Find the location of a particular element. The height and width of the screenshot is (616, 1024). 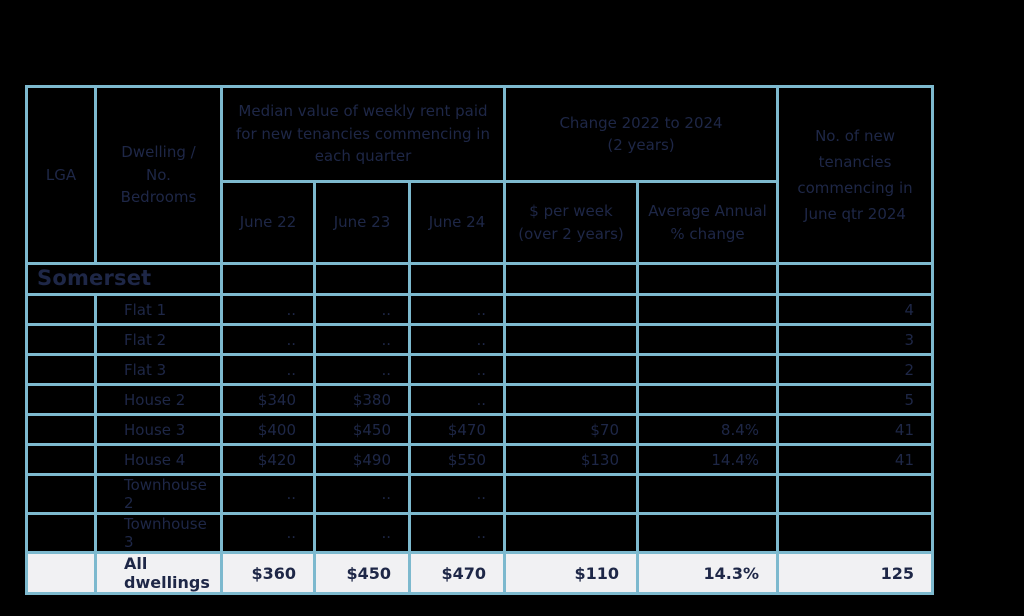

total-per-week: $110 is located at coordinates (571, 573).